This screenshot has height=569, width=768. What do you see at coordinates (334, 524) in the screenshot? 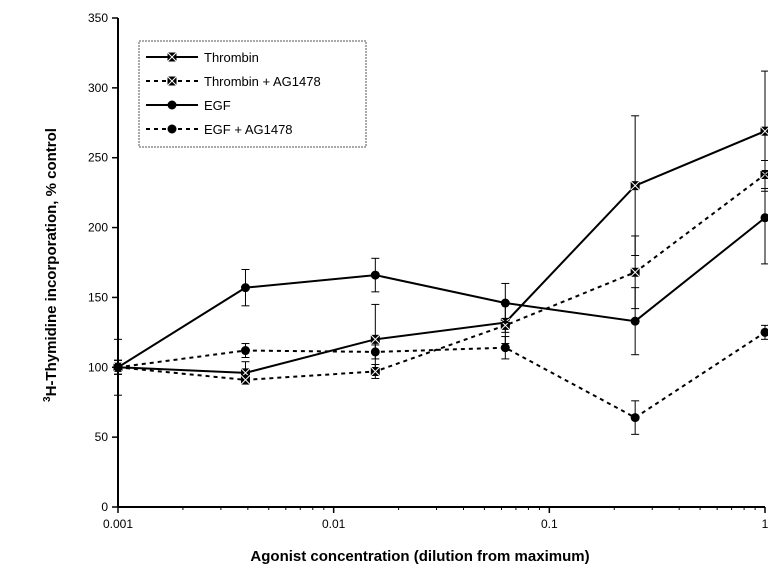
I see `x-tick-label: 0.01` at bounding box center [334, 524].